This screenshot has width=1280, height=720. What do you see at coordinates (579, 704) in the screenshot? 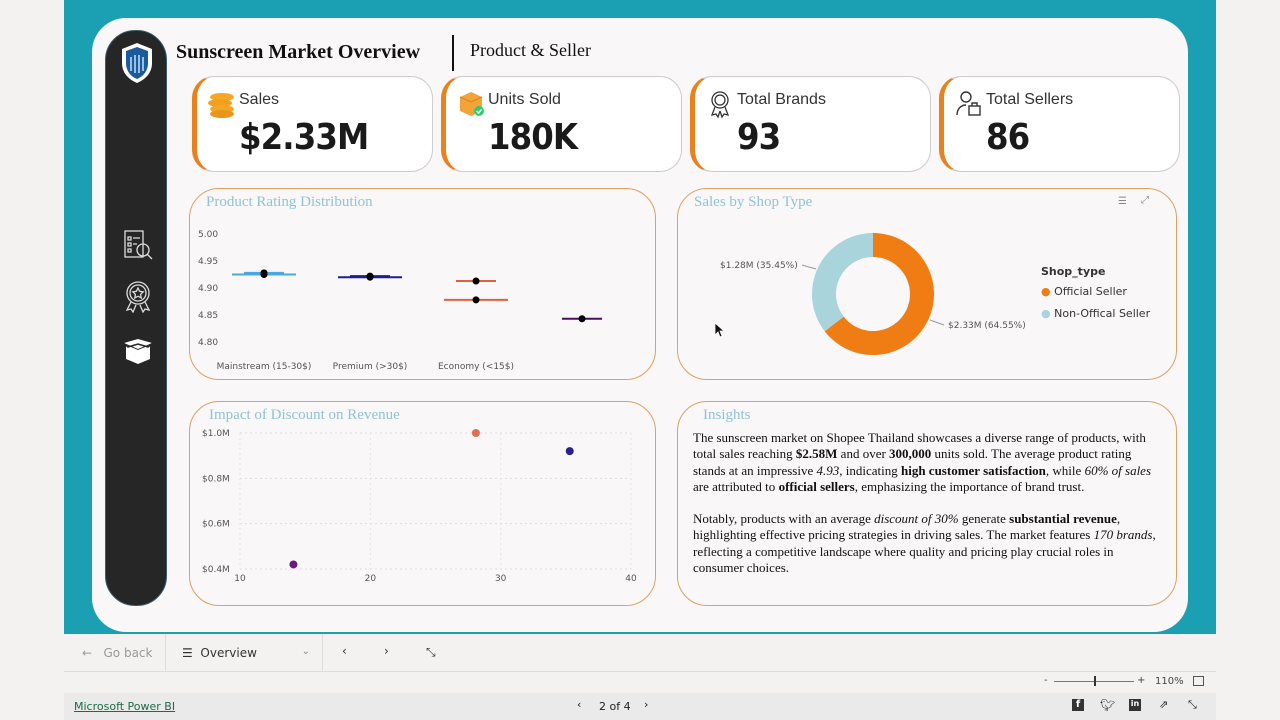
I see `prev-page-button: ‹` at bounding box center [579, 704].